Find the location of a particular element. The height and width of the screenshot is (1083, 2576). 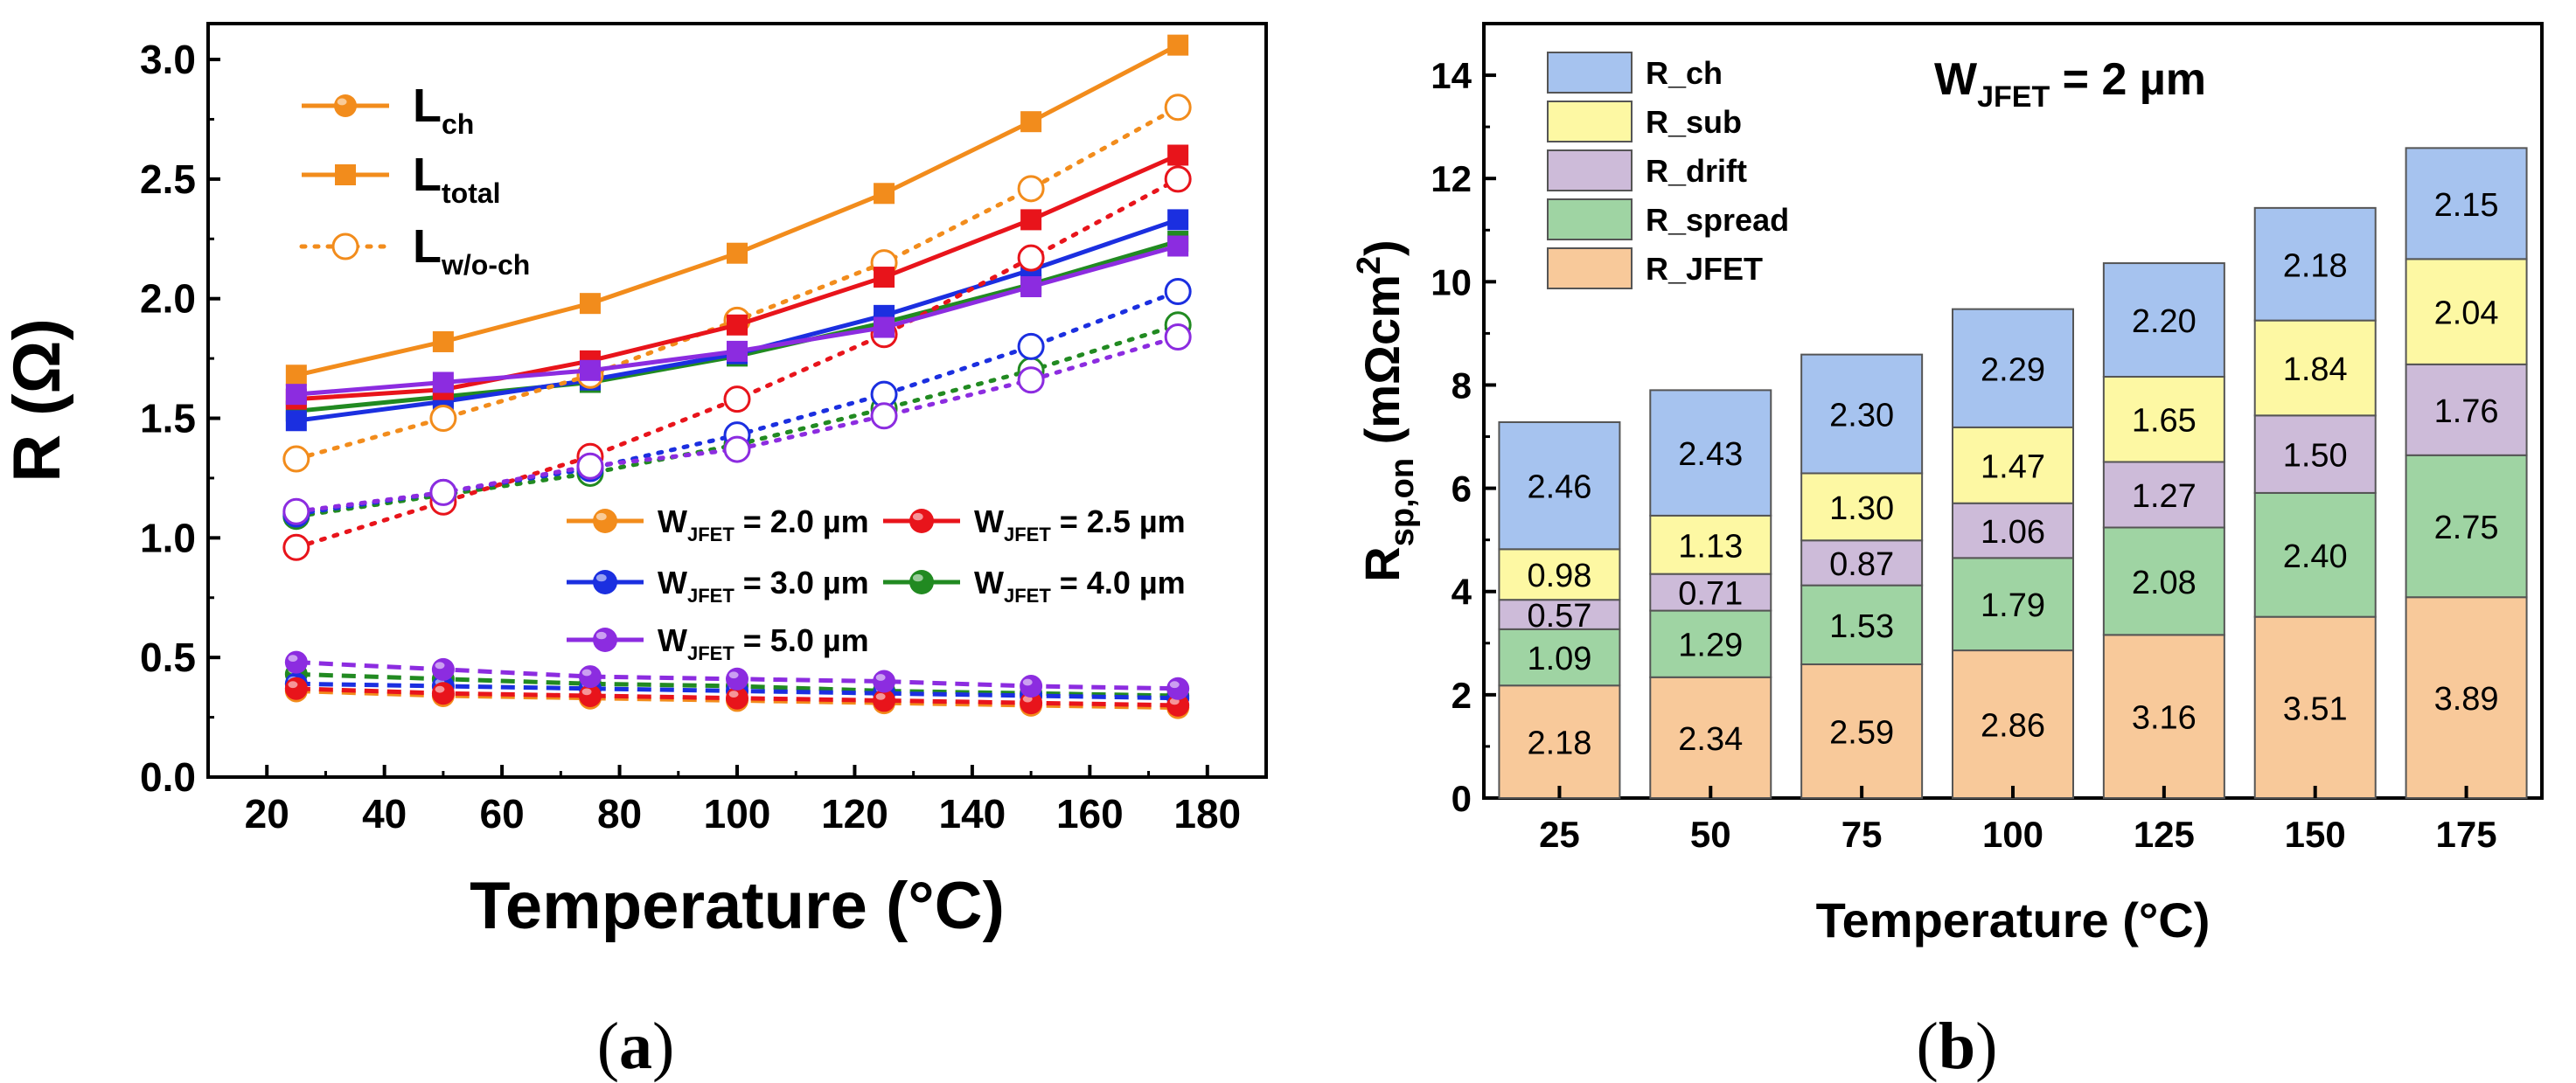

legend-label: WJFET = 3.0 µm is located at coordinates (763, 586).